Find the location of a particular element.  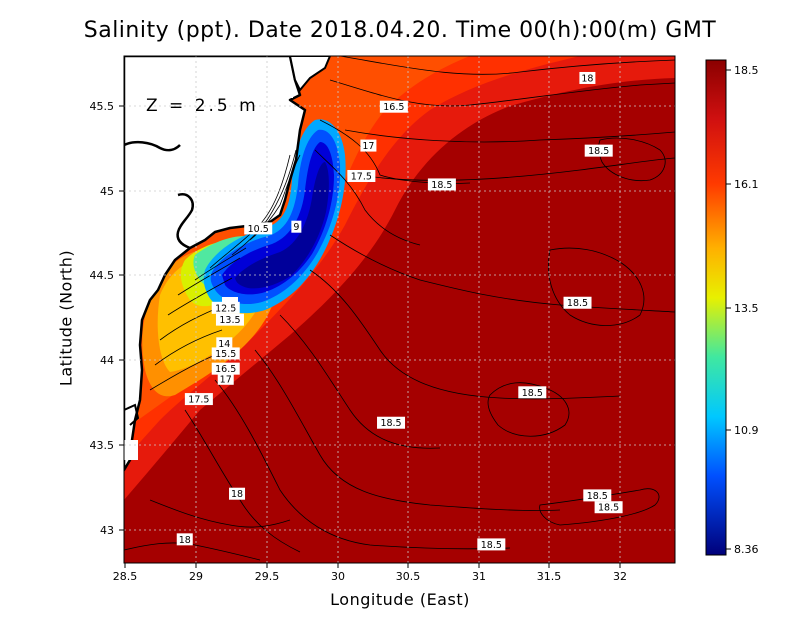

contour-label: 15.5 is located at coordinates (225, 353).